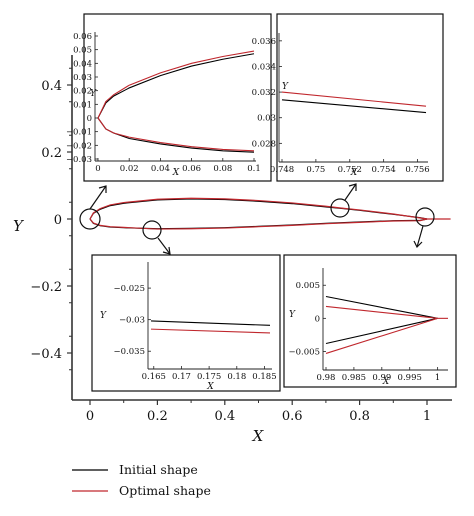  I want to click on inset-upper-075-x-tick-label: 0.752, so click(350, 170).